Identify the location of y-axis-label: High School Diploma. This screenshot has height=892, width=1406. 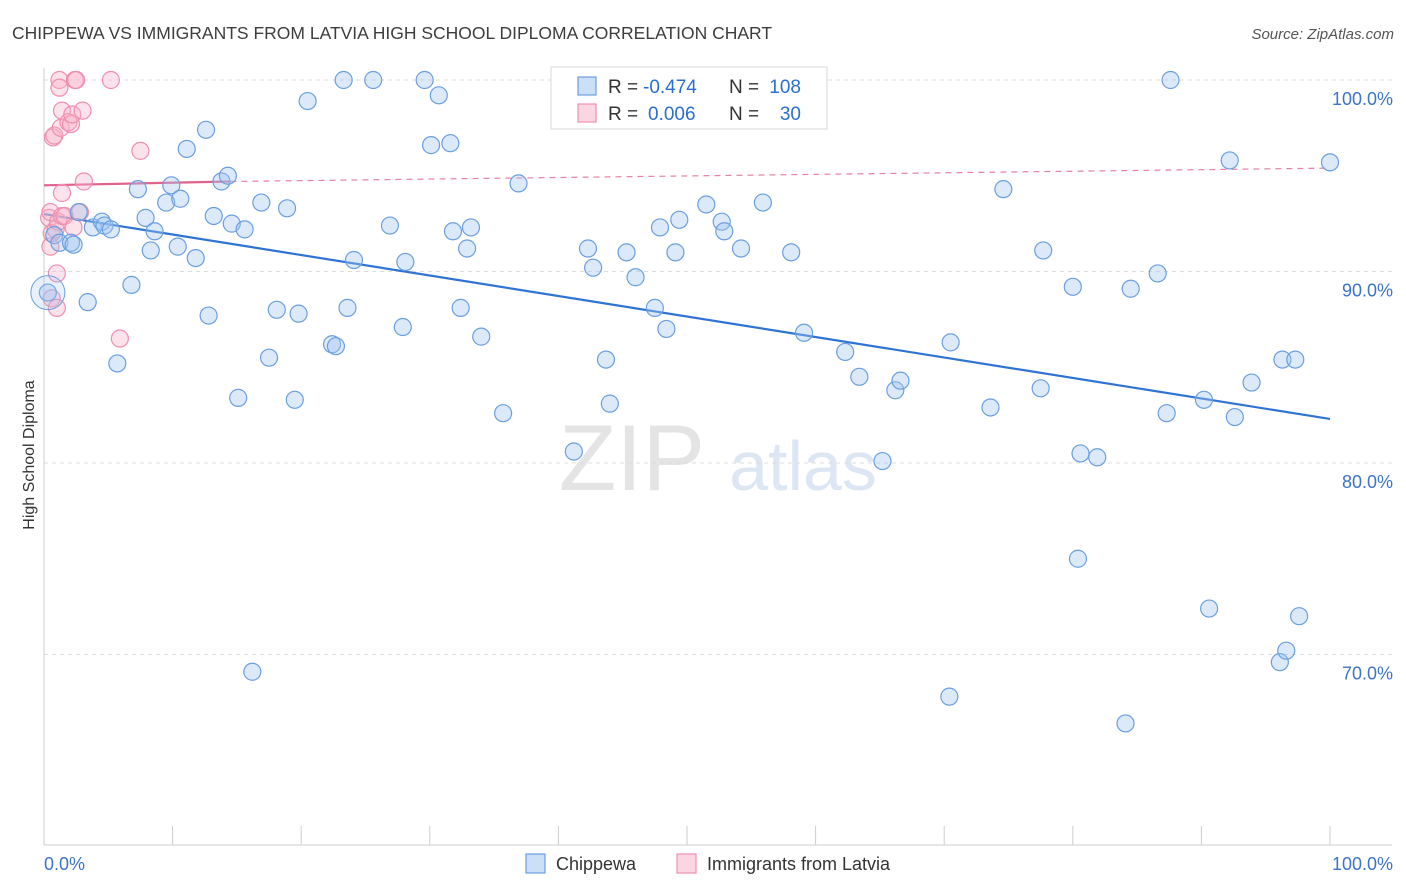
(29, 455).